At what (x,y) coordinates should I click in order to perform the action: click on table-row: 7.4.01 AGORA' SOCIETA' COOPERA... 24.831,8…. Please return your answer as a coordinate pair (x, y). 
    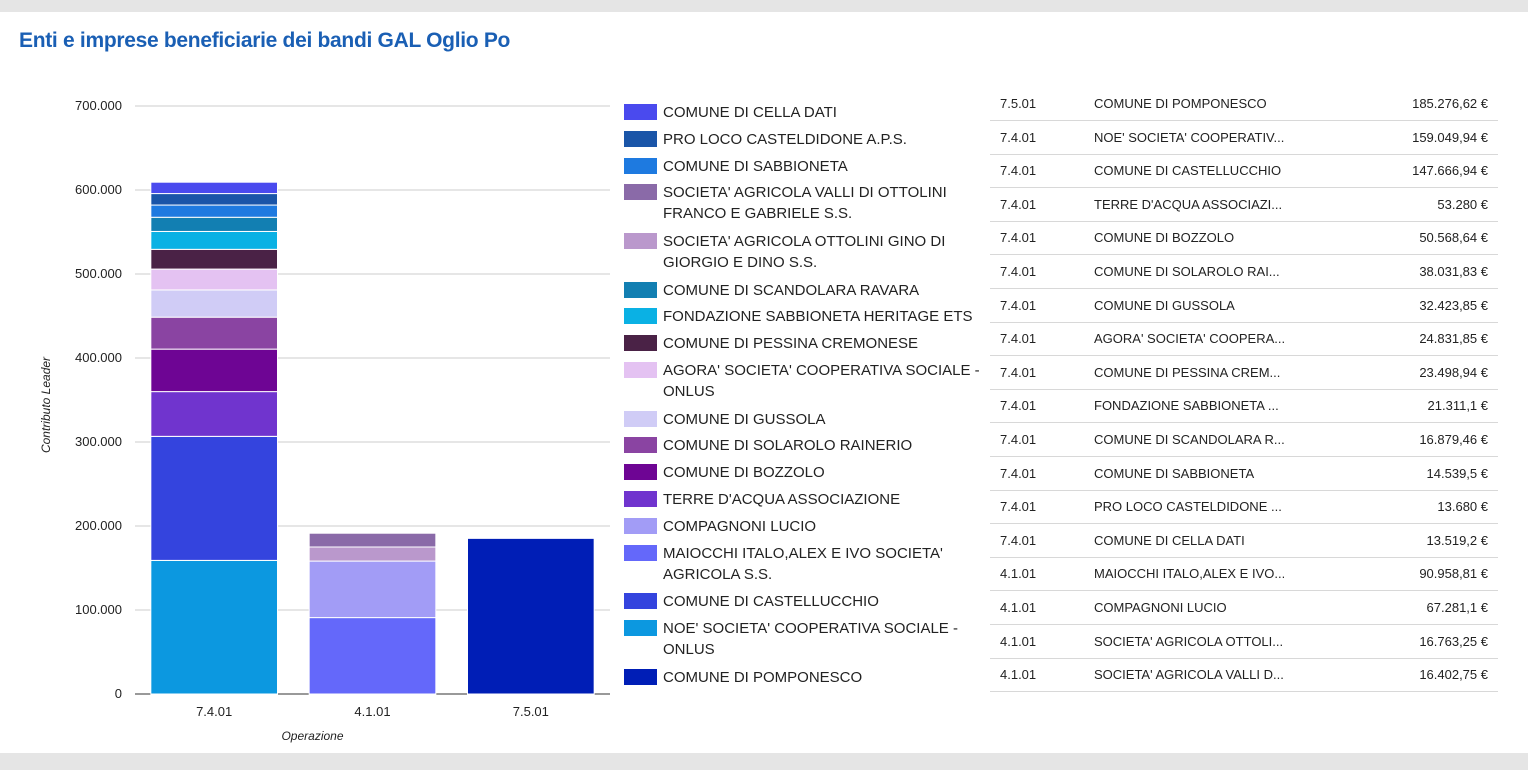
    Looking at the image, I should click on (1244, 339).